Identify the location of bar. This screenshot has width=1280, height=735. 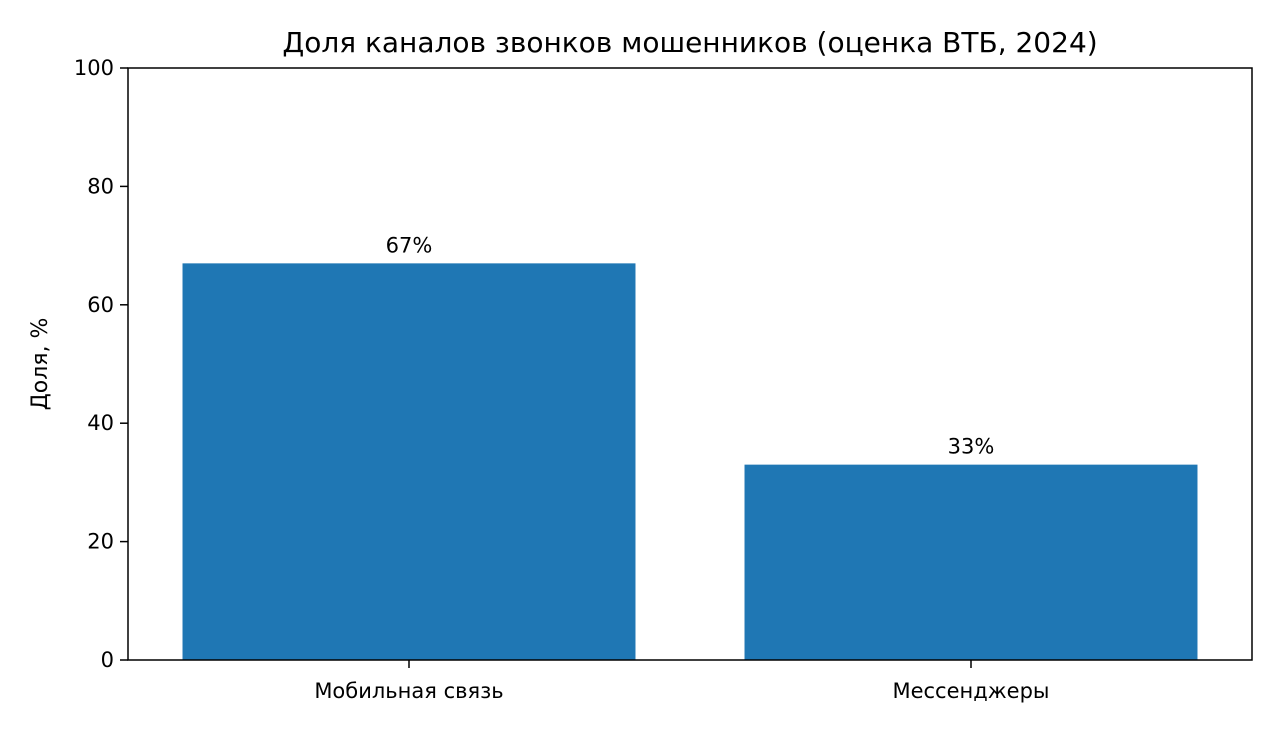
(971, 562).